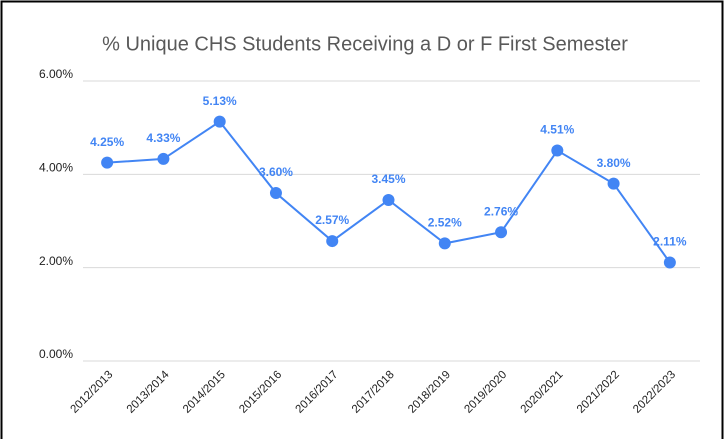 The image size is (727, 439). Describe the element at coordinates (276, 172) in the screenshot. I see `data-label: 3.60%` at that location.